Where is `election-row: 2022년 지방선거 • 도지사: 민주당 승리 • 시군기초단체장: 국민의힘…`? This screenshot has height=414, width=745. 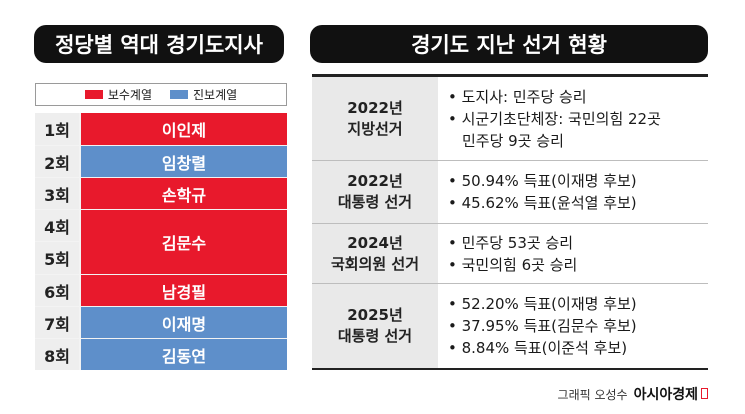
election-row: 2022년 지방선거 • 도지사: 민주당 승리 • 시군기초단체장: 국민의힘… is located at coordinates (510, 118).